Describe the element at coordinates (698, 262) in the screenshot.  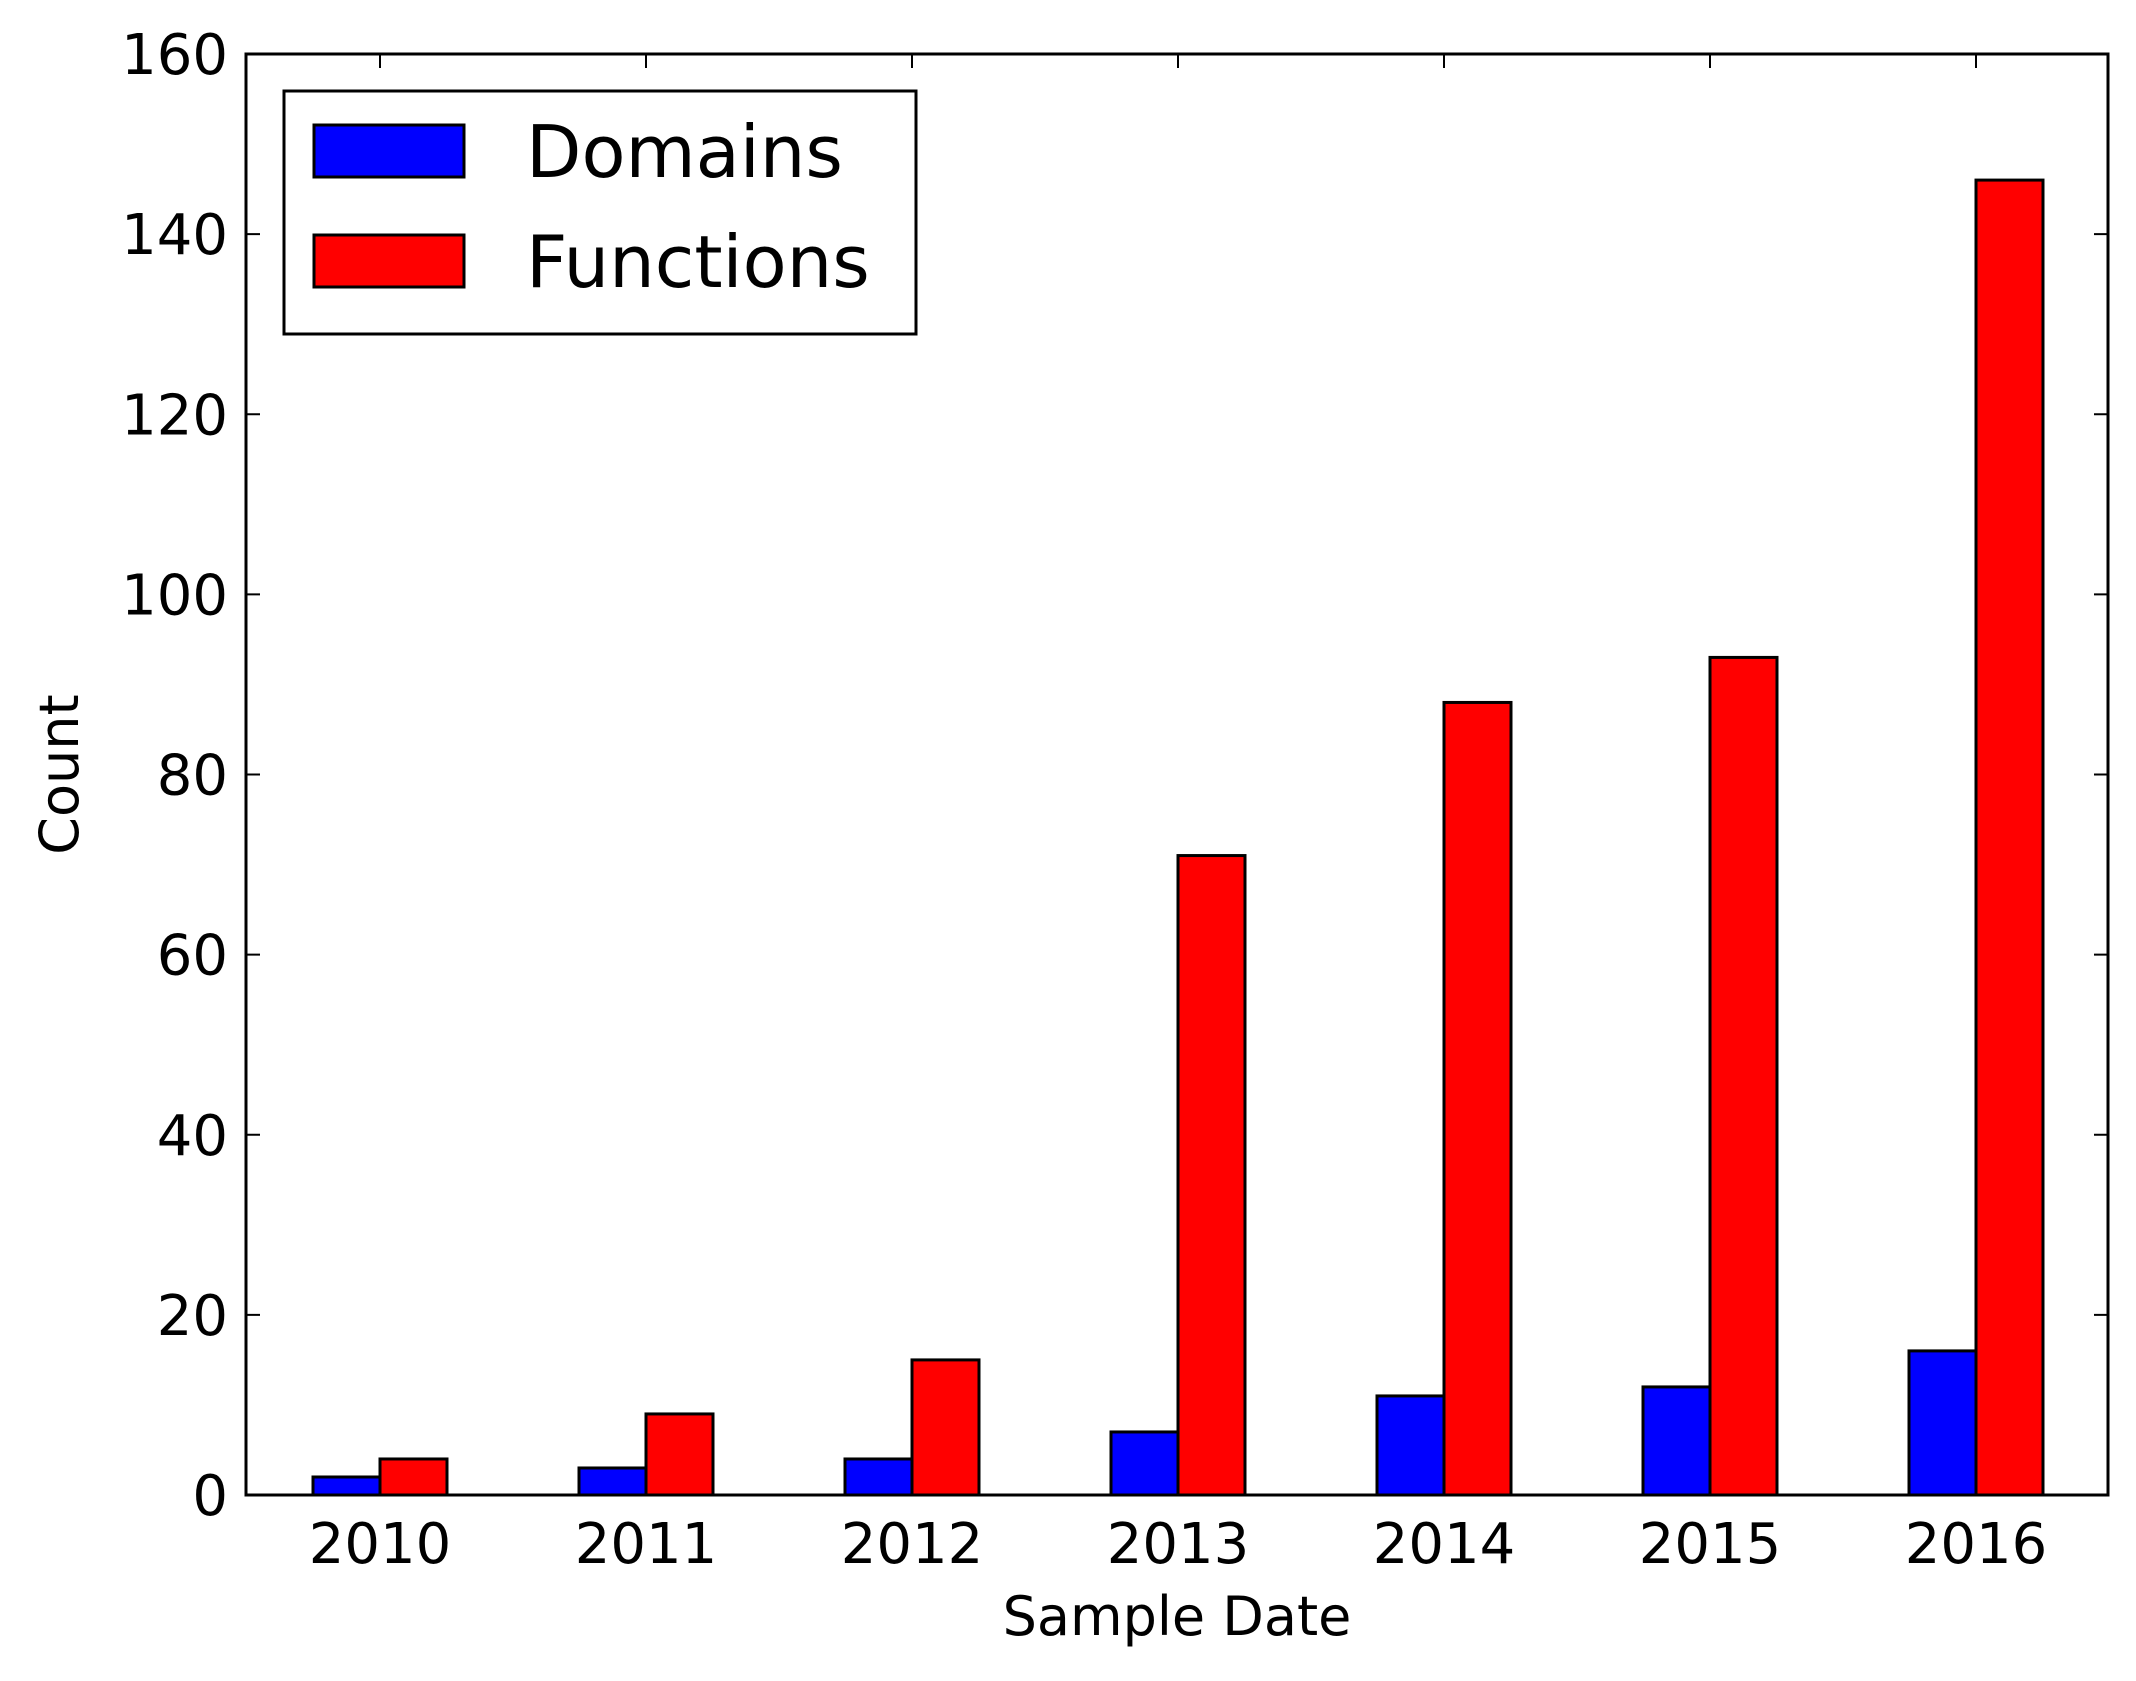
I see `legend-label-functions: Functions` at that location.